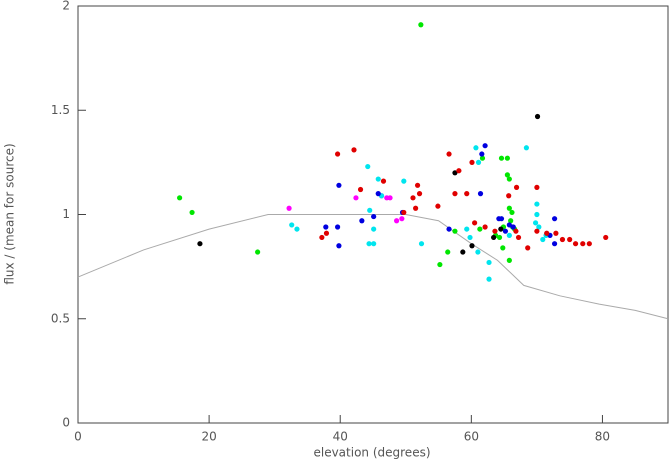 The width and height of the screenshot is (669, 461). Describe the element at coordinates (471, 437) in the screenshot. I see `x-tick-label: 60` at that location.